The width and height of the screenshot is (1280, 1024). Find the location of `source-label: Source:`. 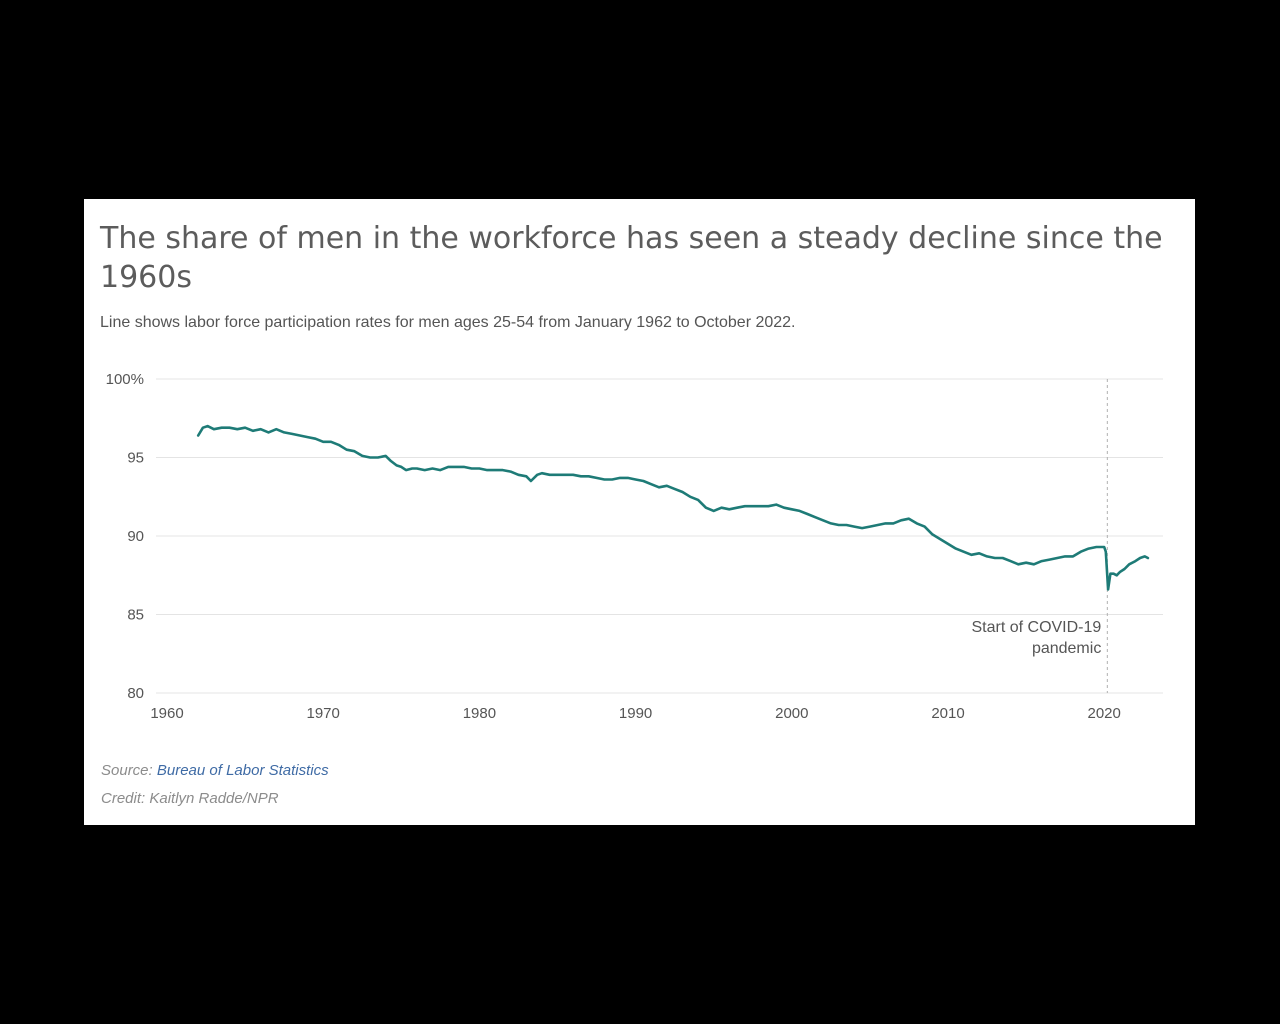

source-label: Source: is located at coordinates (127, 770).